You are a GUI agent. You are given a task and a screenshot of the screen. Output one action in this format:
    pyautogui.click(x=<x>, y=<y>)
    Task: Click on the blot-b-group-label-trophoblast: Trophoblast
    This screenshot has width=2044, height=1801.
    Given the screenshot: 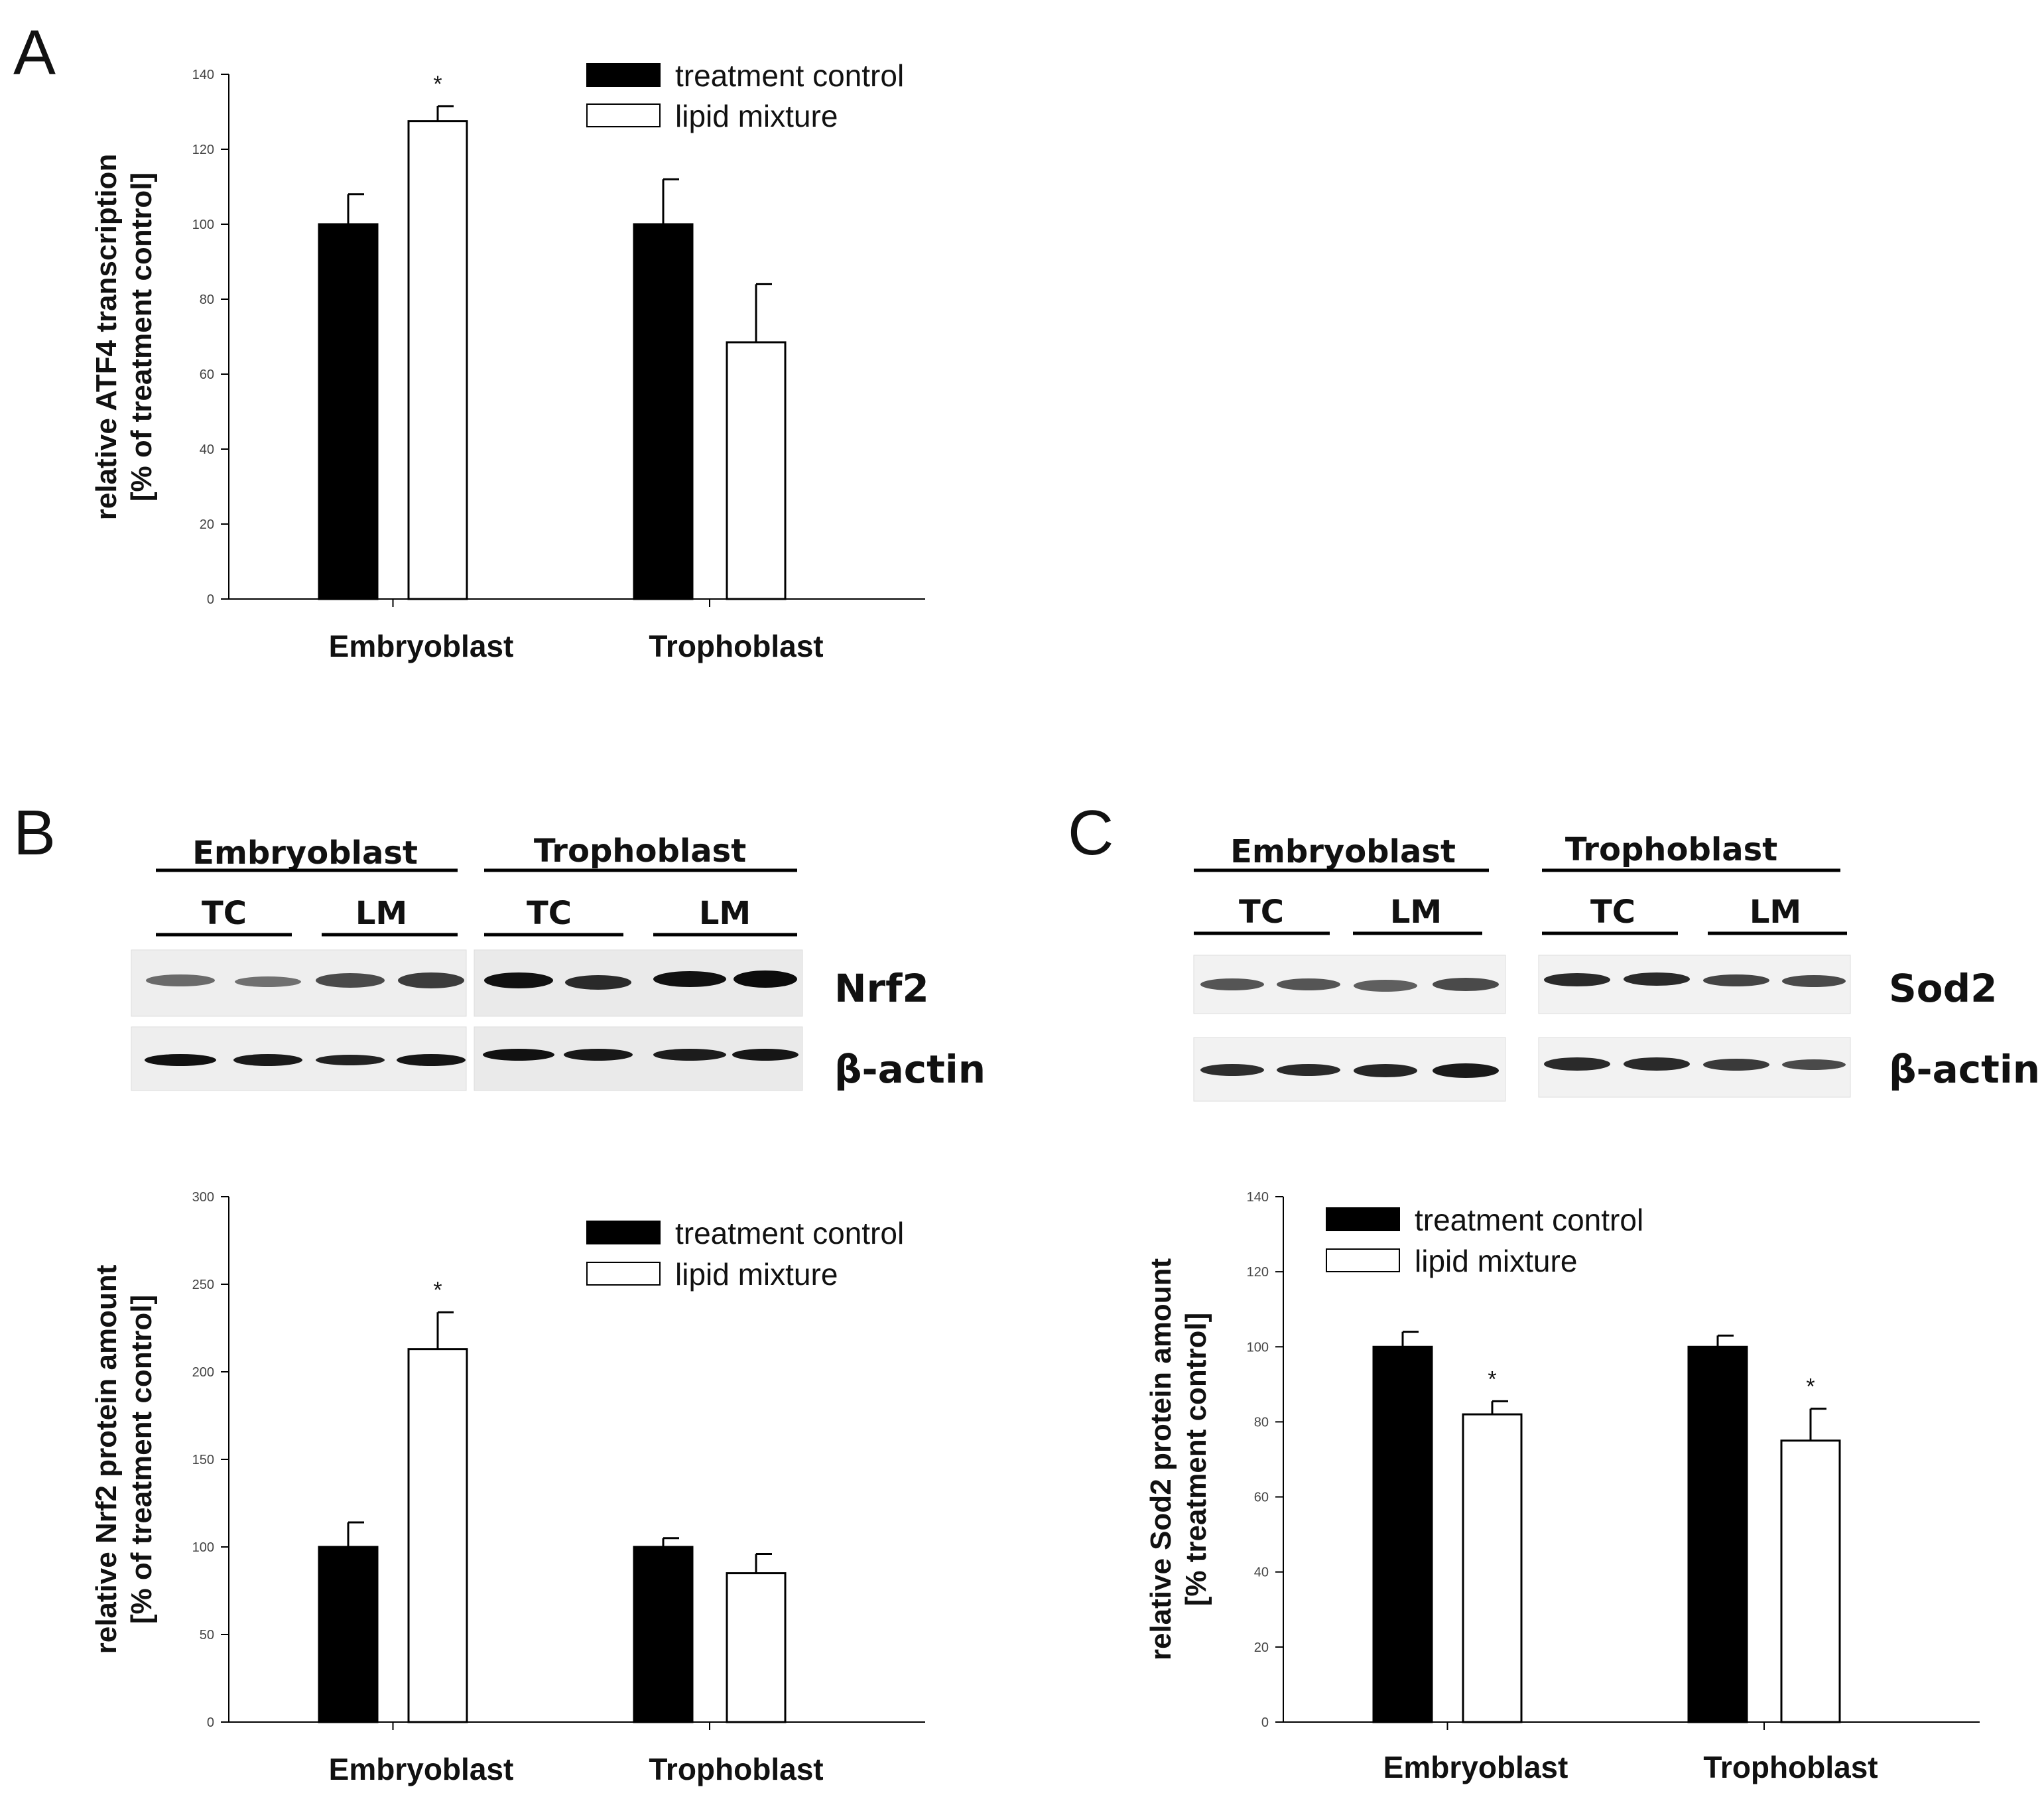 What is the action you would take?
    pyautogui.click(x=640, y=851)
    